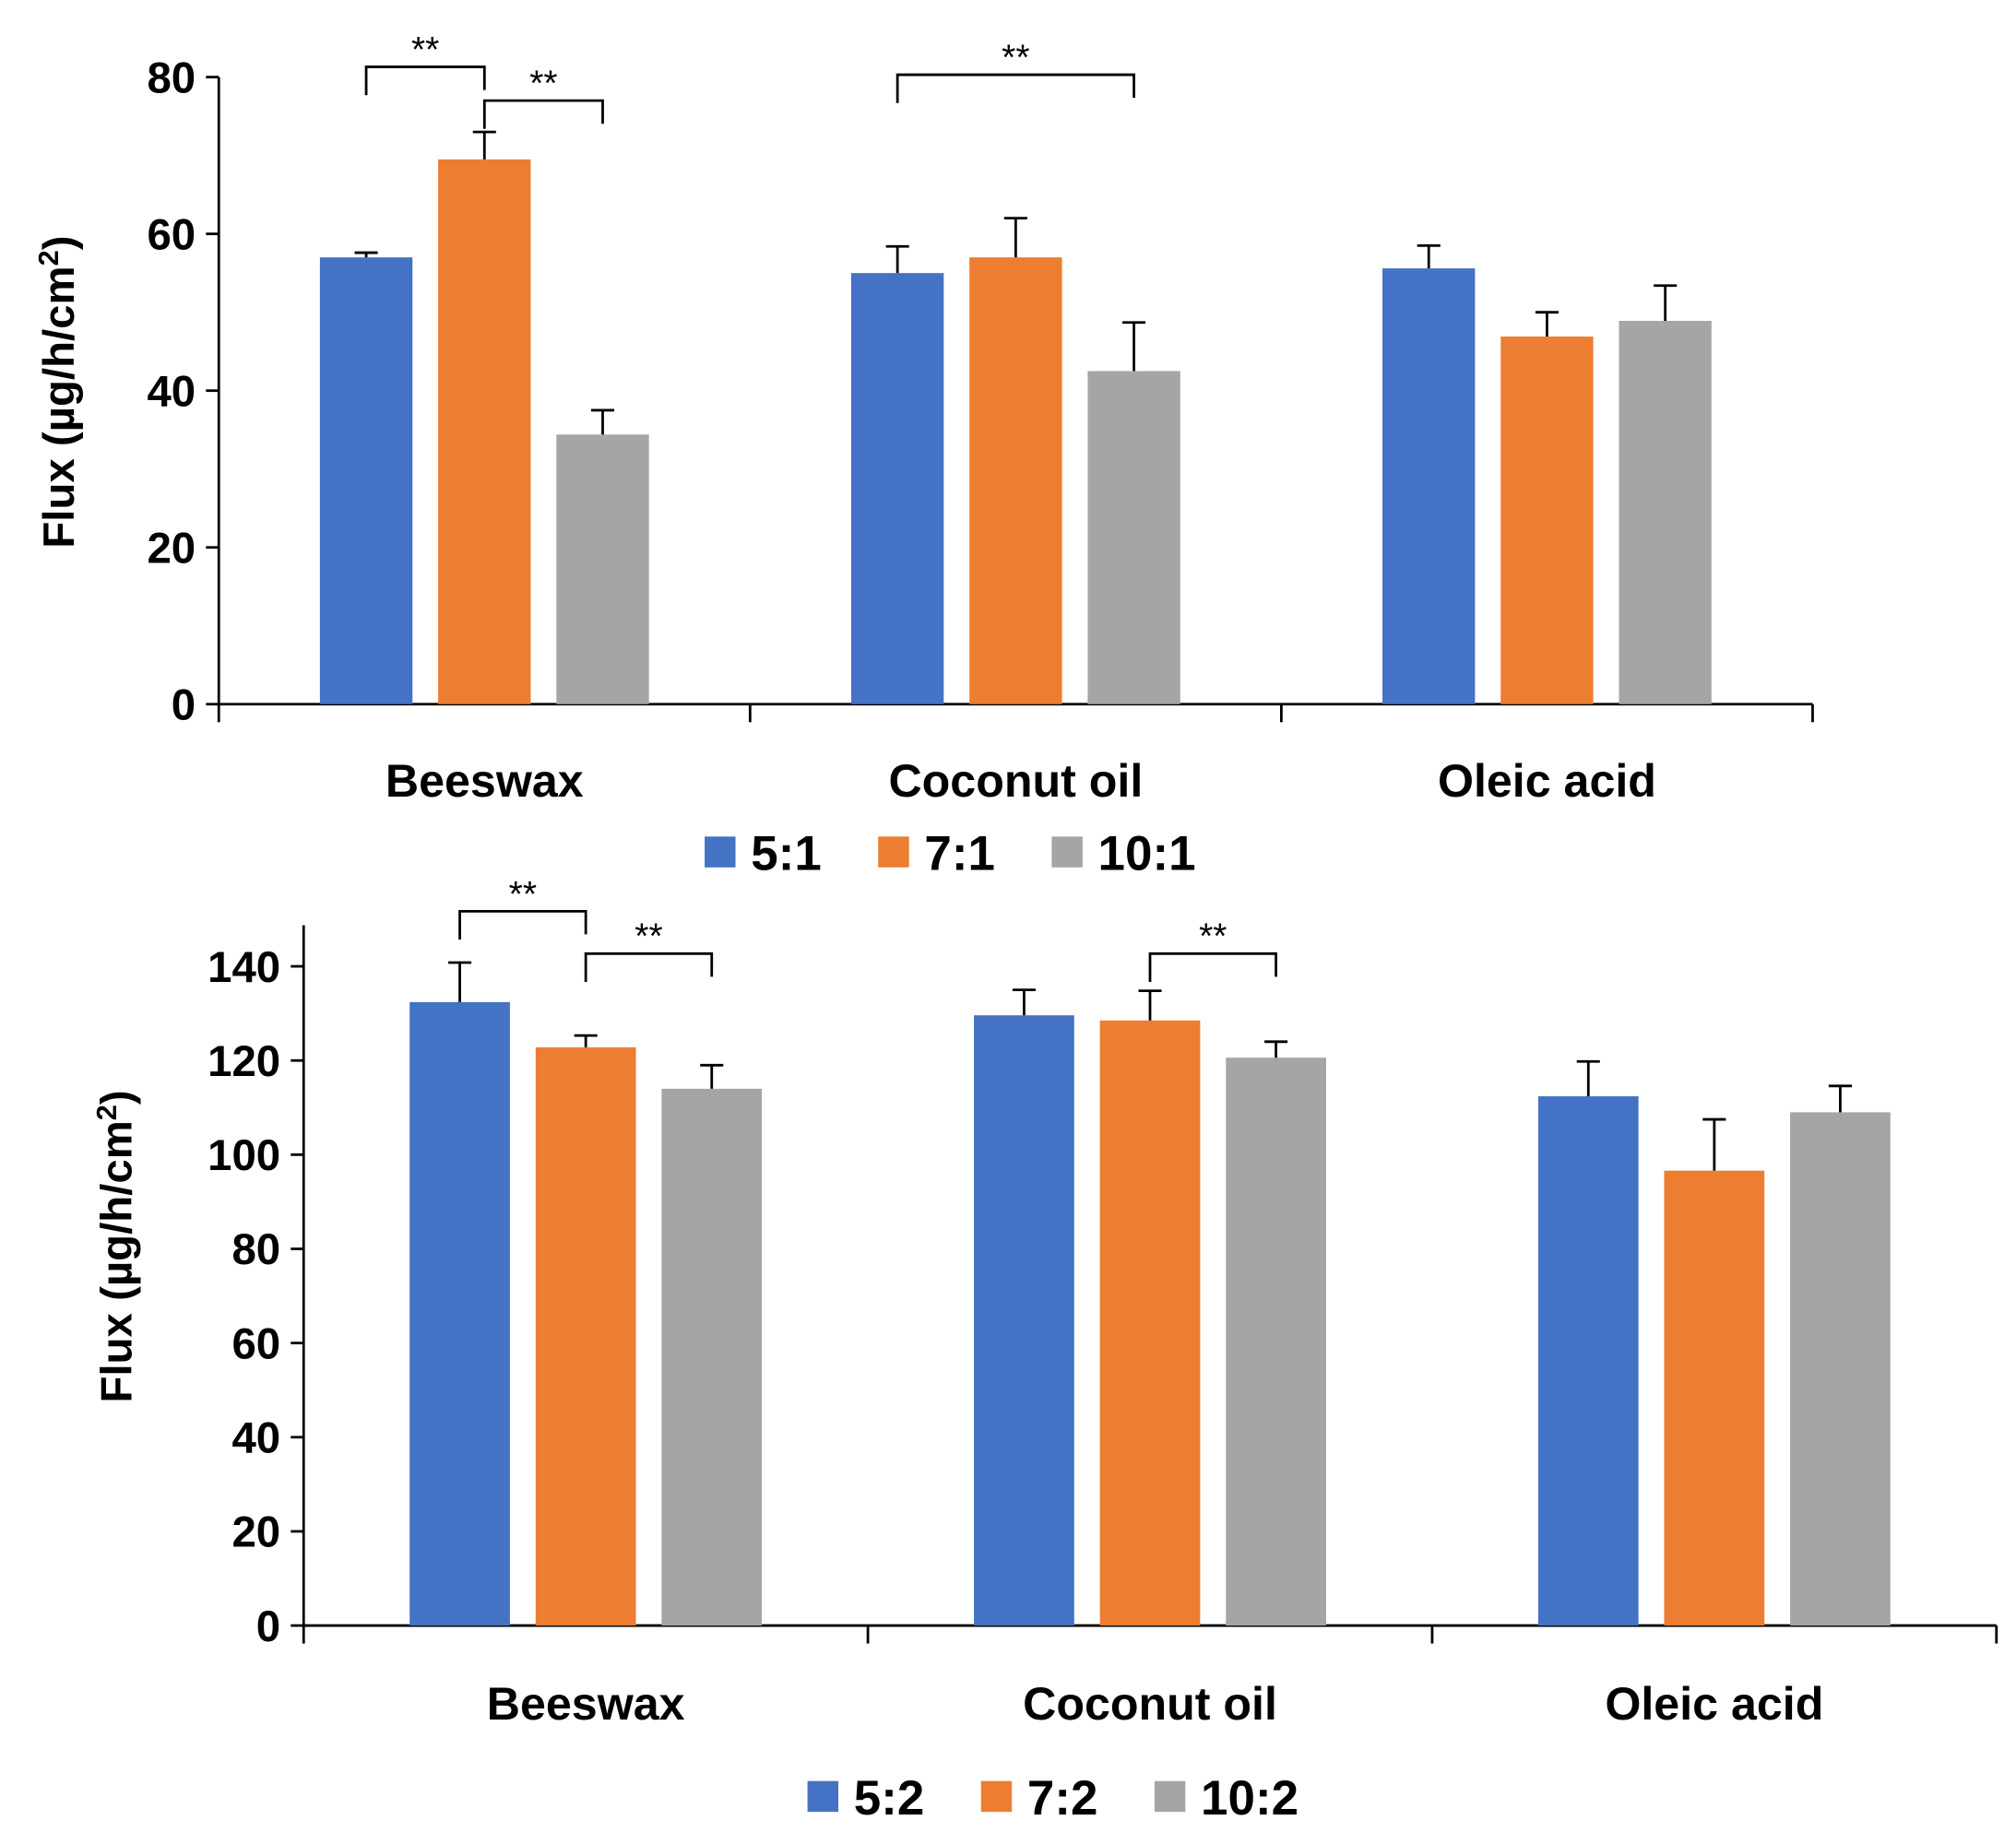 This screenshot has width=2016, height=1844. Describe the element at coordinates (244, 1061) in the screenshot. I see `y-tick-label: 120` at that location.